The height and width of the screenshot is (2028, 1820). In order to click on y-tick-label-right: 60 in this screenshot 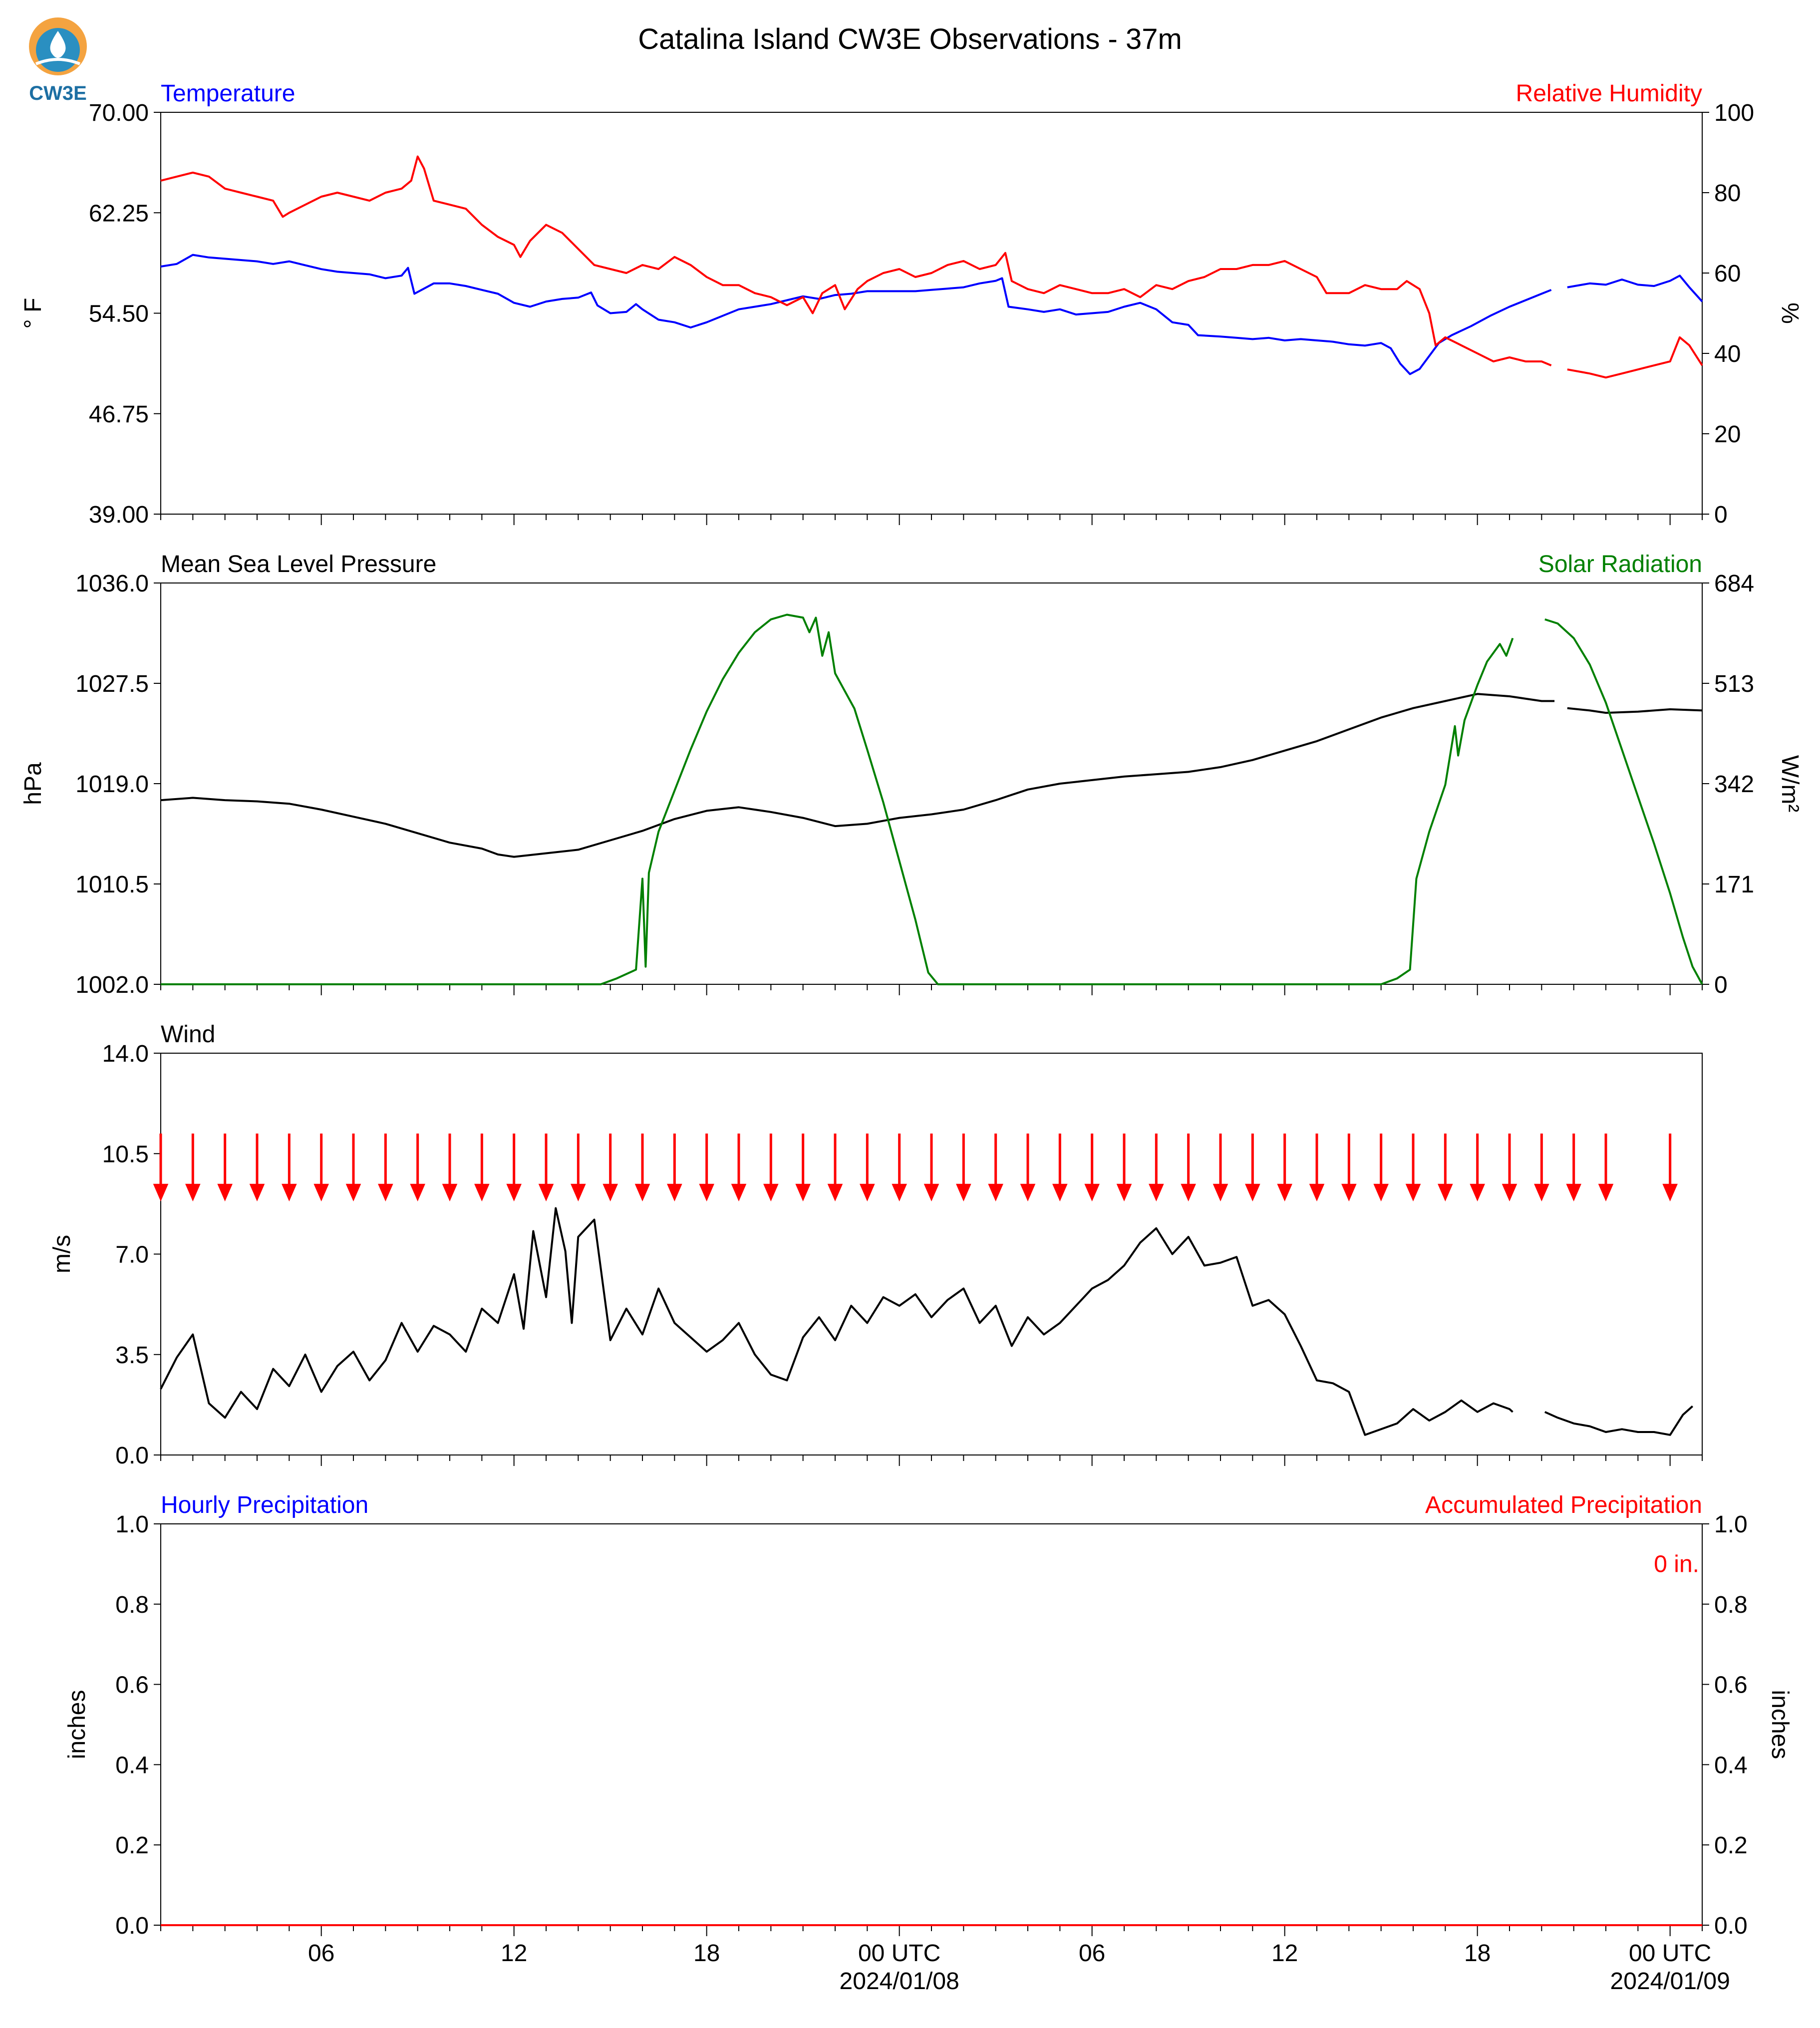, I will do `click(1727, 274)`.